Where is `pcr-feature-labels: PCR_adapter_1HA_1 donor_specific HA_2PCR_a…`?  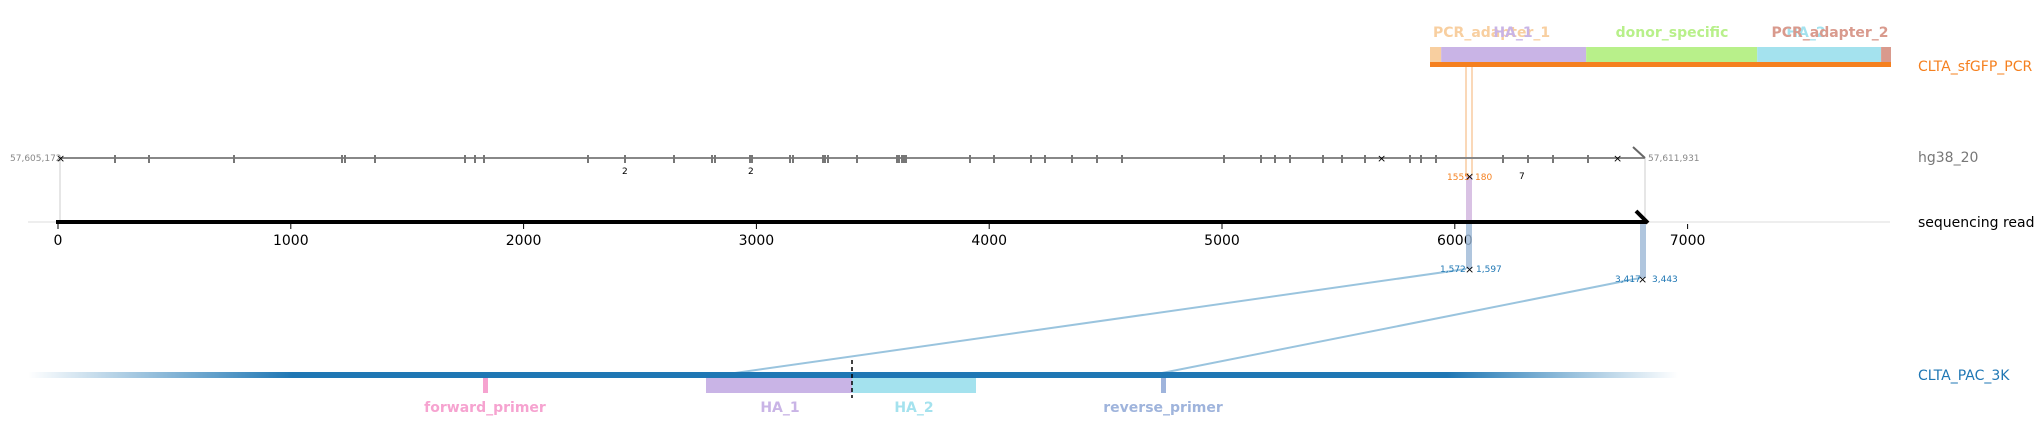
pcr-feature-labels: PCR_adapter_1HA_1 donor_specific HA_2PCR_a… is located at coordinates (1661, 33).